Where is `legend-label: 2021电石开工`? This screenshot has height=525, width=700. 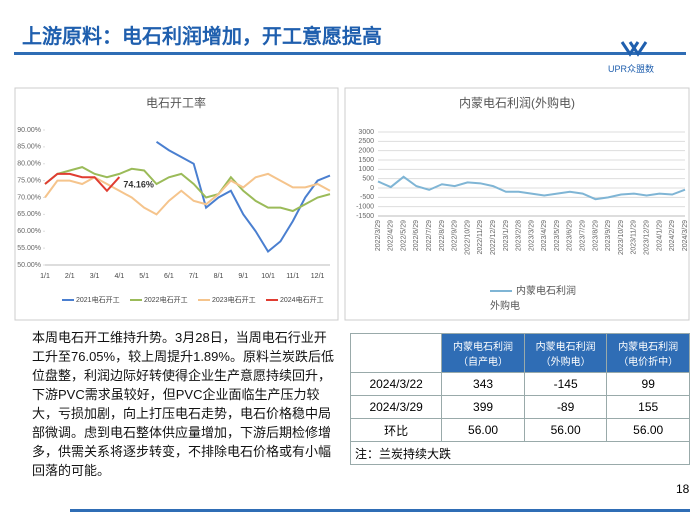 legend-label: 2021电石开工 is located at coordinates (98, 299).